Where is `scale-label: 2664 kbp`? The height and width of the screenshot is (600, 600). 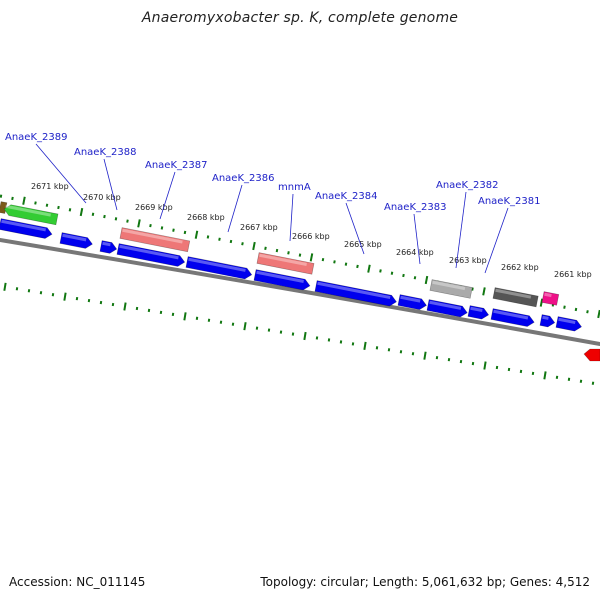
scale-label: 2664 kbp is located at coordinates (415, 252).